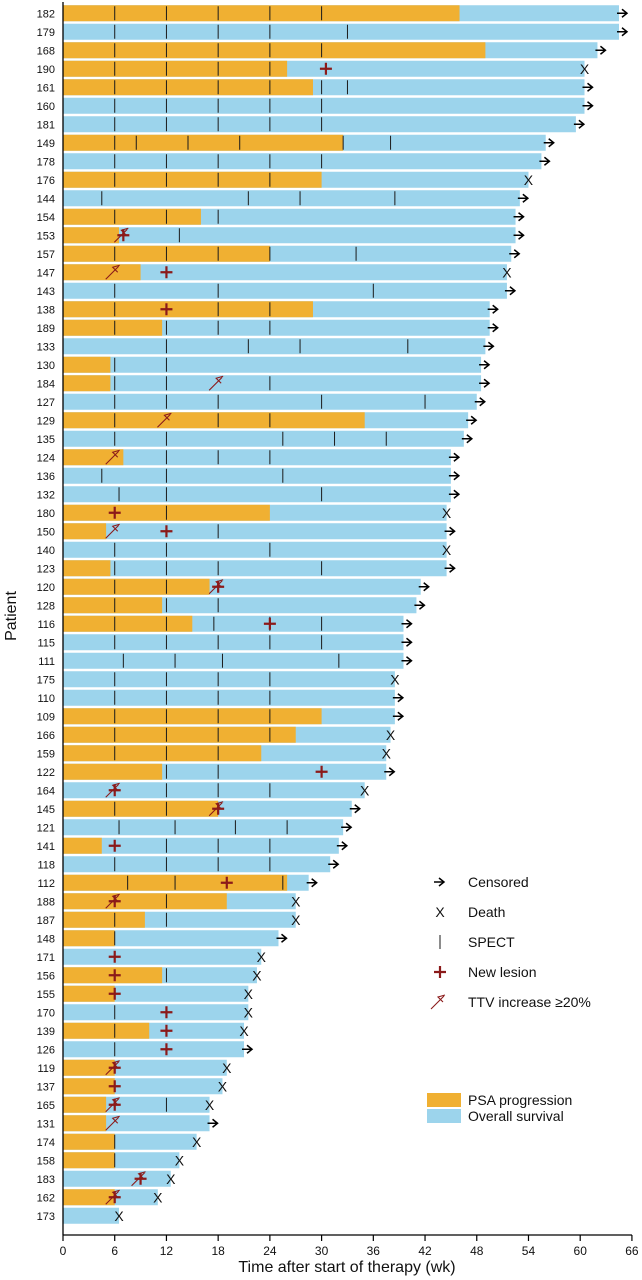  Describe the element at coordinates (46, 199) in the screenshot. I see `patient-id-label: 144` at that location.